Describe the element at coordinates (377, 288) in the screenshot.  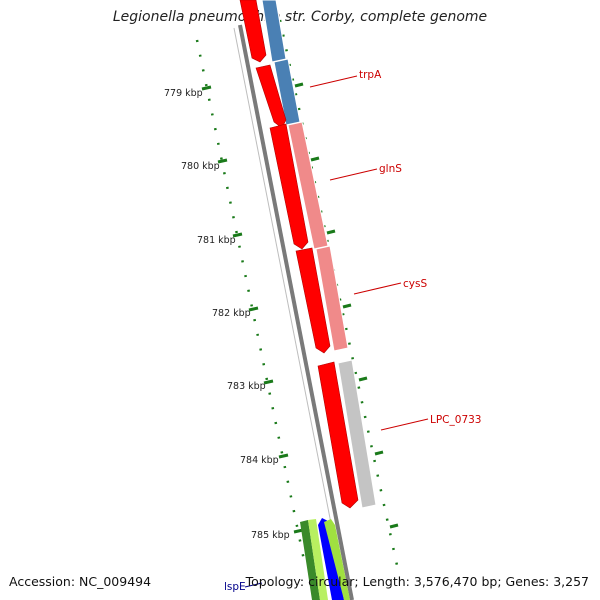
I see `cysS-leader` at that location.